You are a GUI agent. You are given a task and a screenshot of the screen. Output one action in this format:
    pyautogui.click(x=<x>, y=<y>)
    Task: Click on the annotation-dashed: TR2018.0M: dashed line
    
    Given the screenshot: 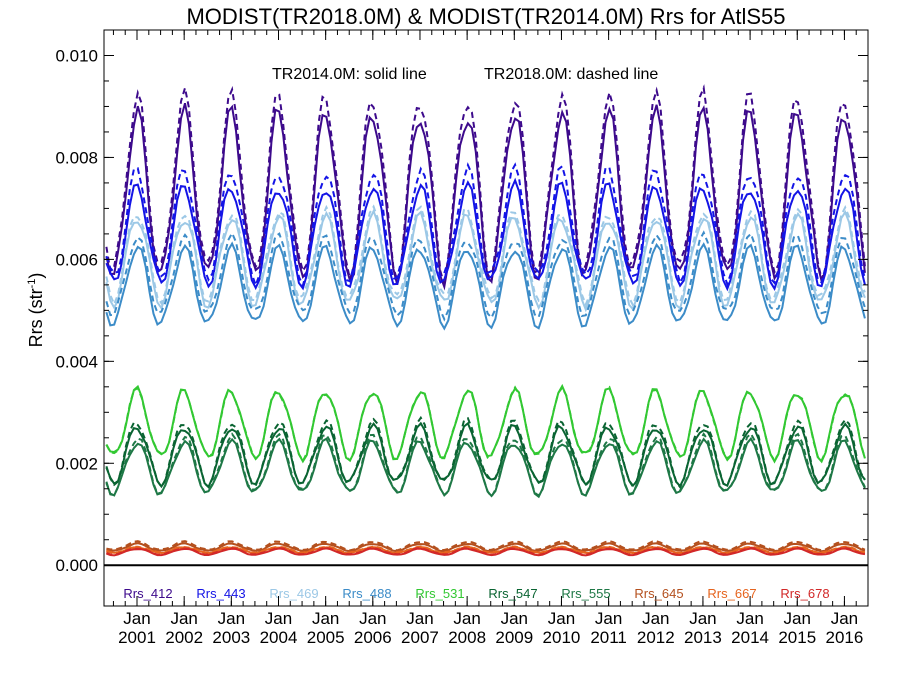 What is the action you would take?
    pyautogui.click(x=571, y=74)
    